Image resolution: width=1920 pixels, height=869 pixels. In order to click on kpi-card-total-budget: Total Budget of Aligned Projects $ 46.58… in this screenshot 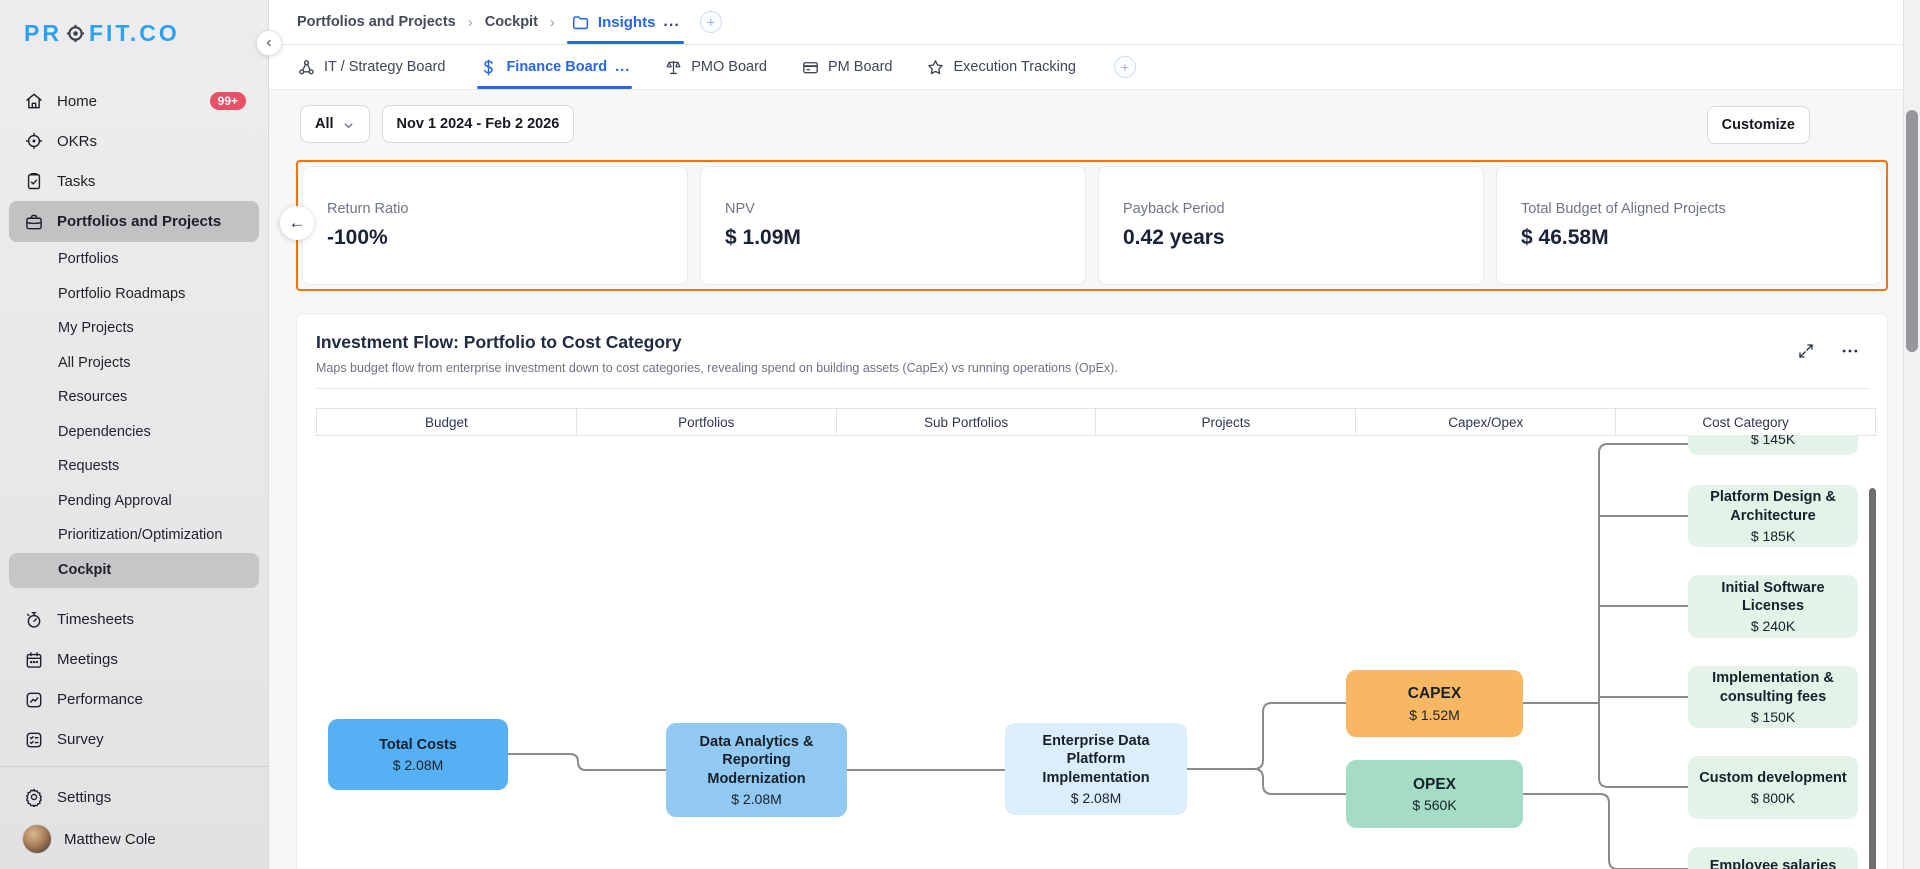, I will do `click(1689, 225)`.